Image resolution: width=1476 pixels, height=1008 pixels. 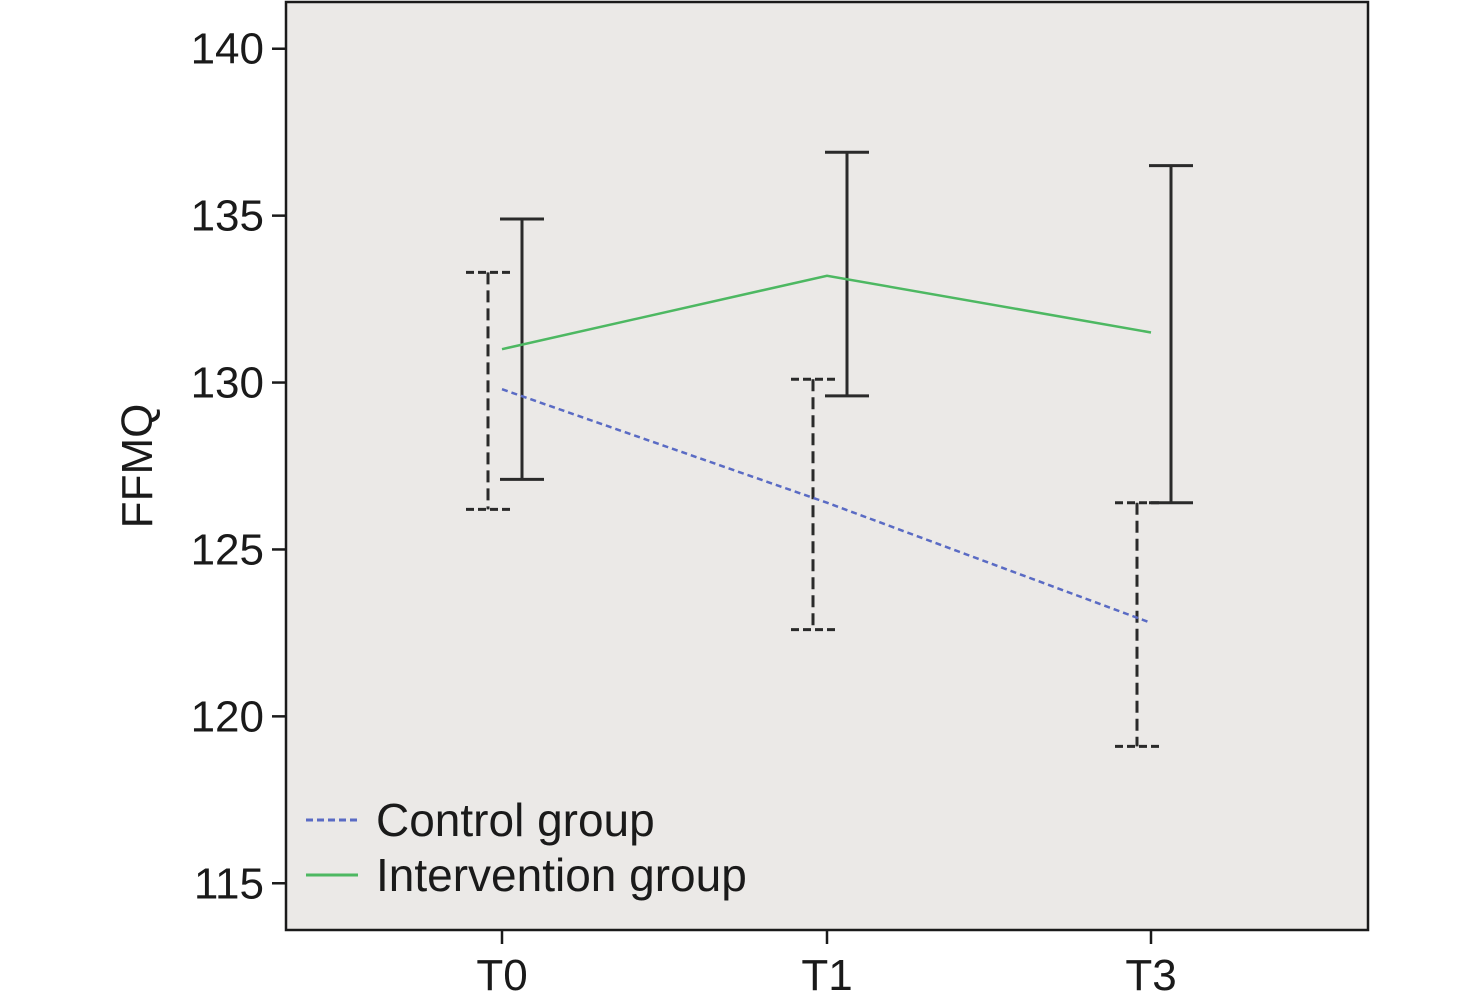 What do you see at coordinates (227, 383) in the screenshot?
I see `y-tick-label: 130` at bounding box center [227, 383].